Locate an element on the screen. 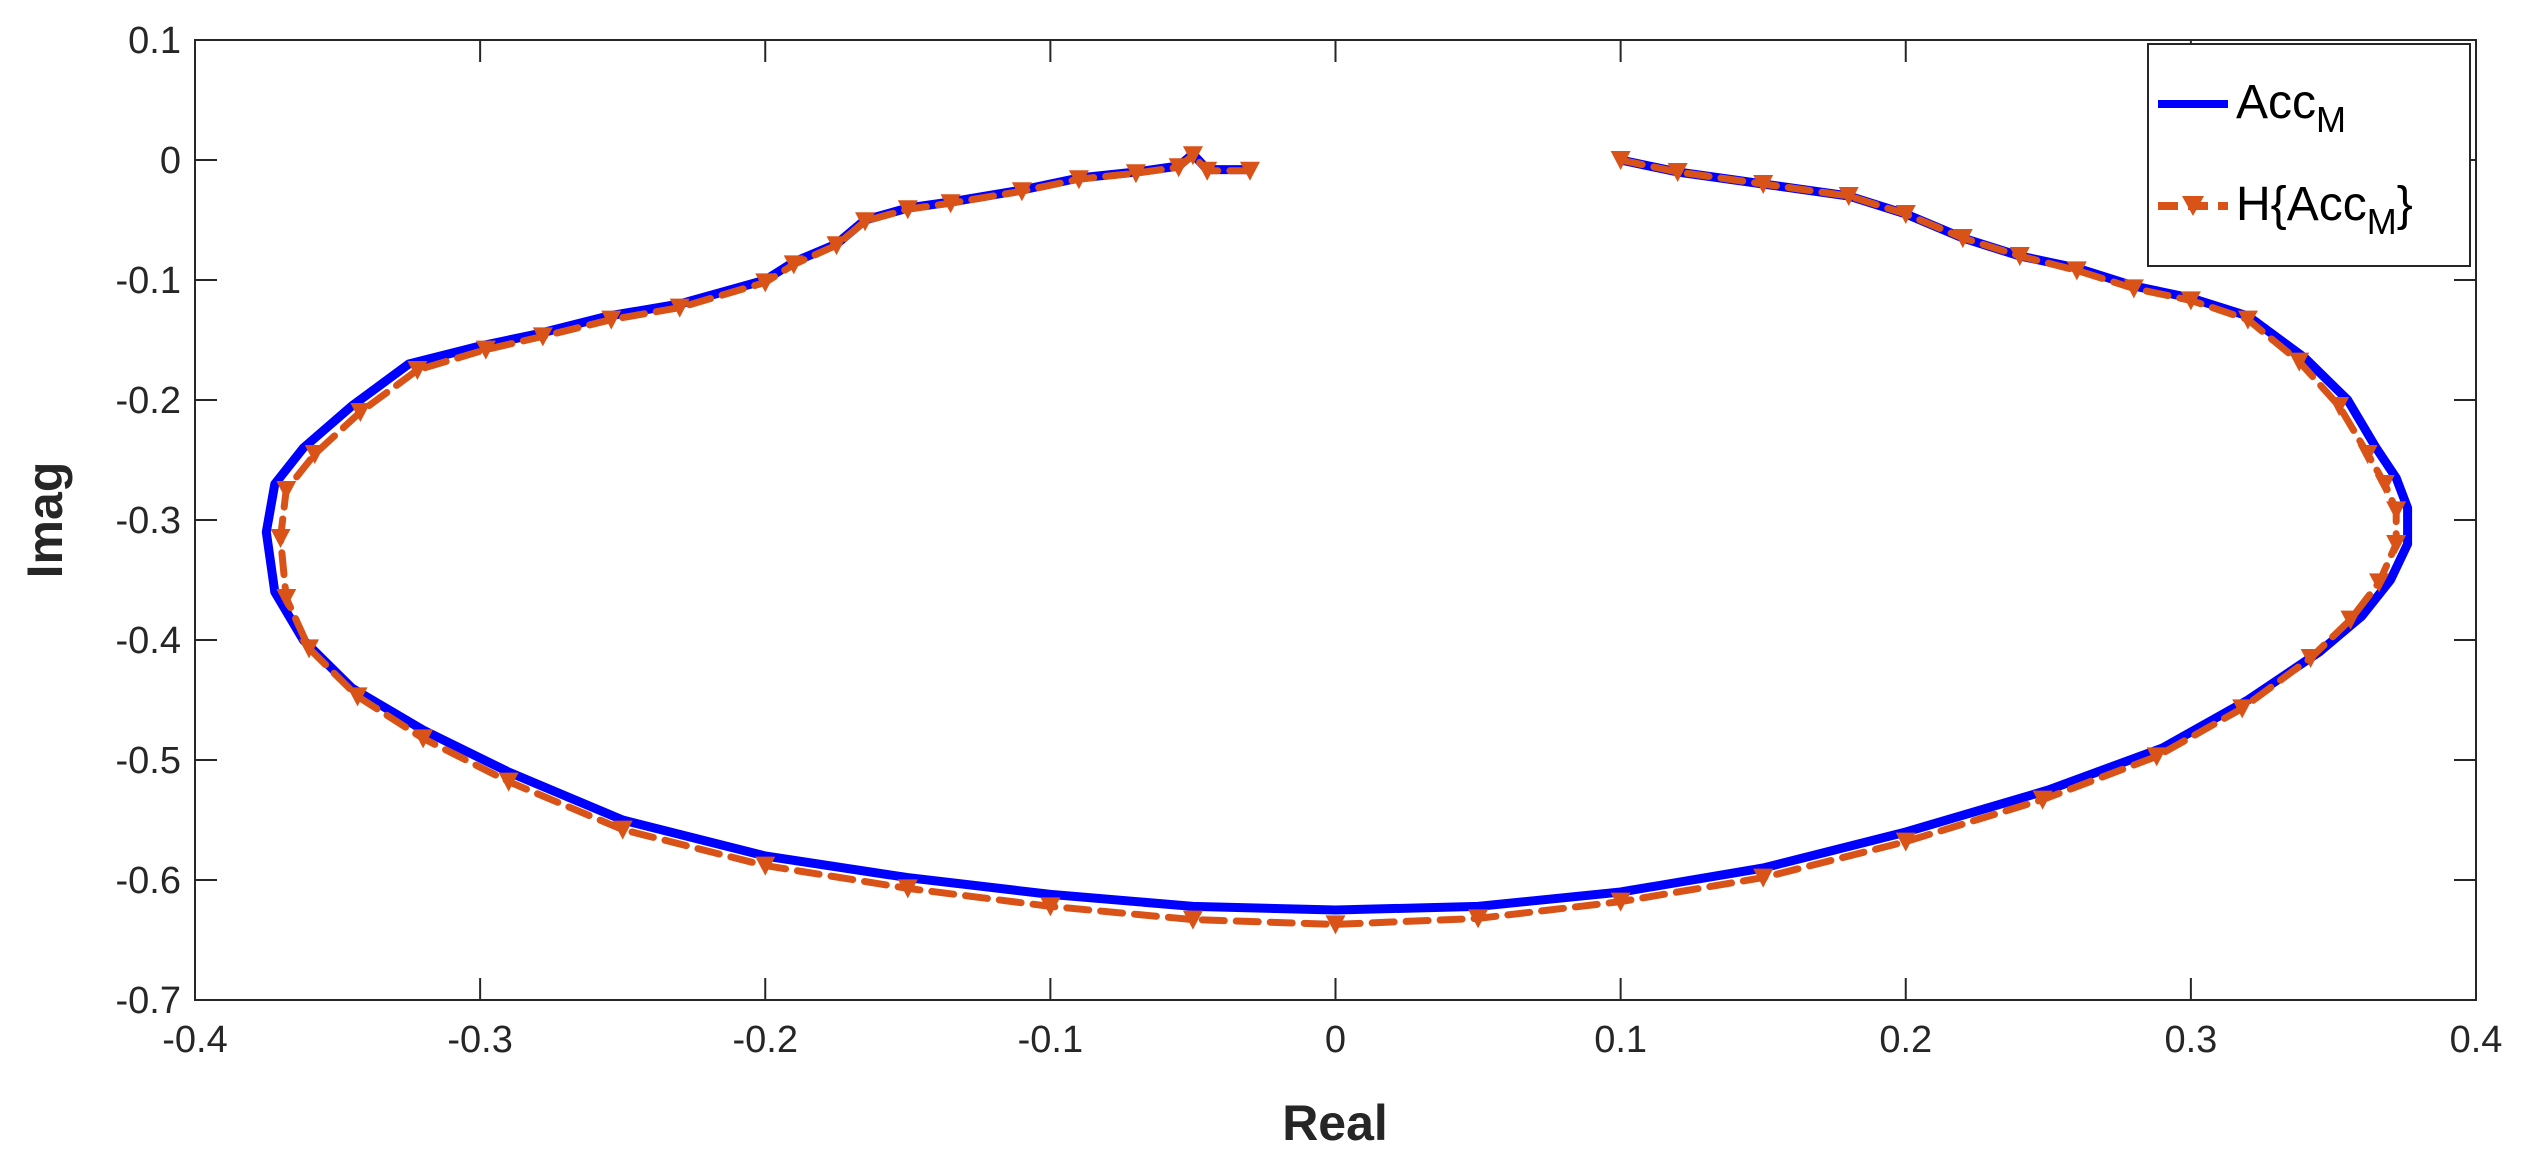 The width and height of the screenshot is (2527, 1171). legend-label-h-acc-m-main: H{Acc is located at coordinates (2301, 204).